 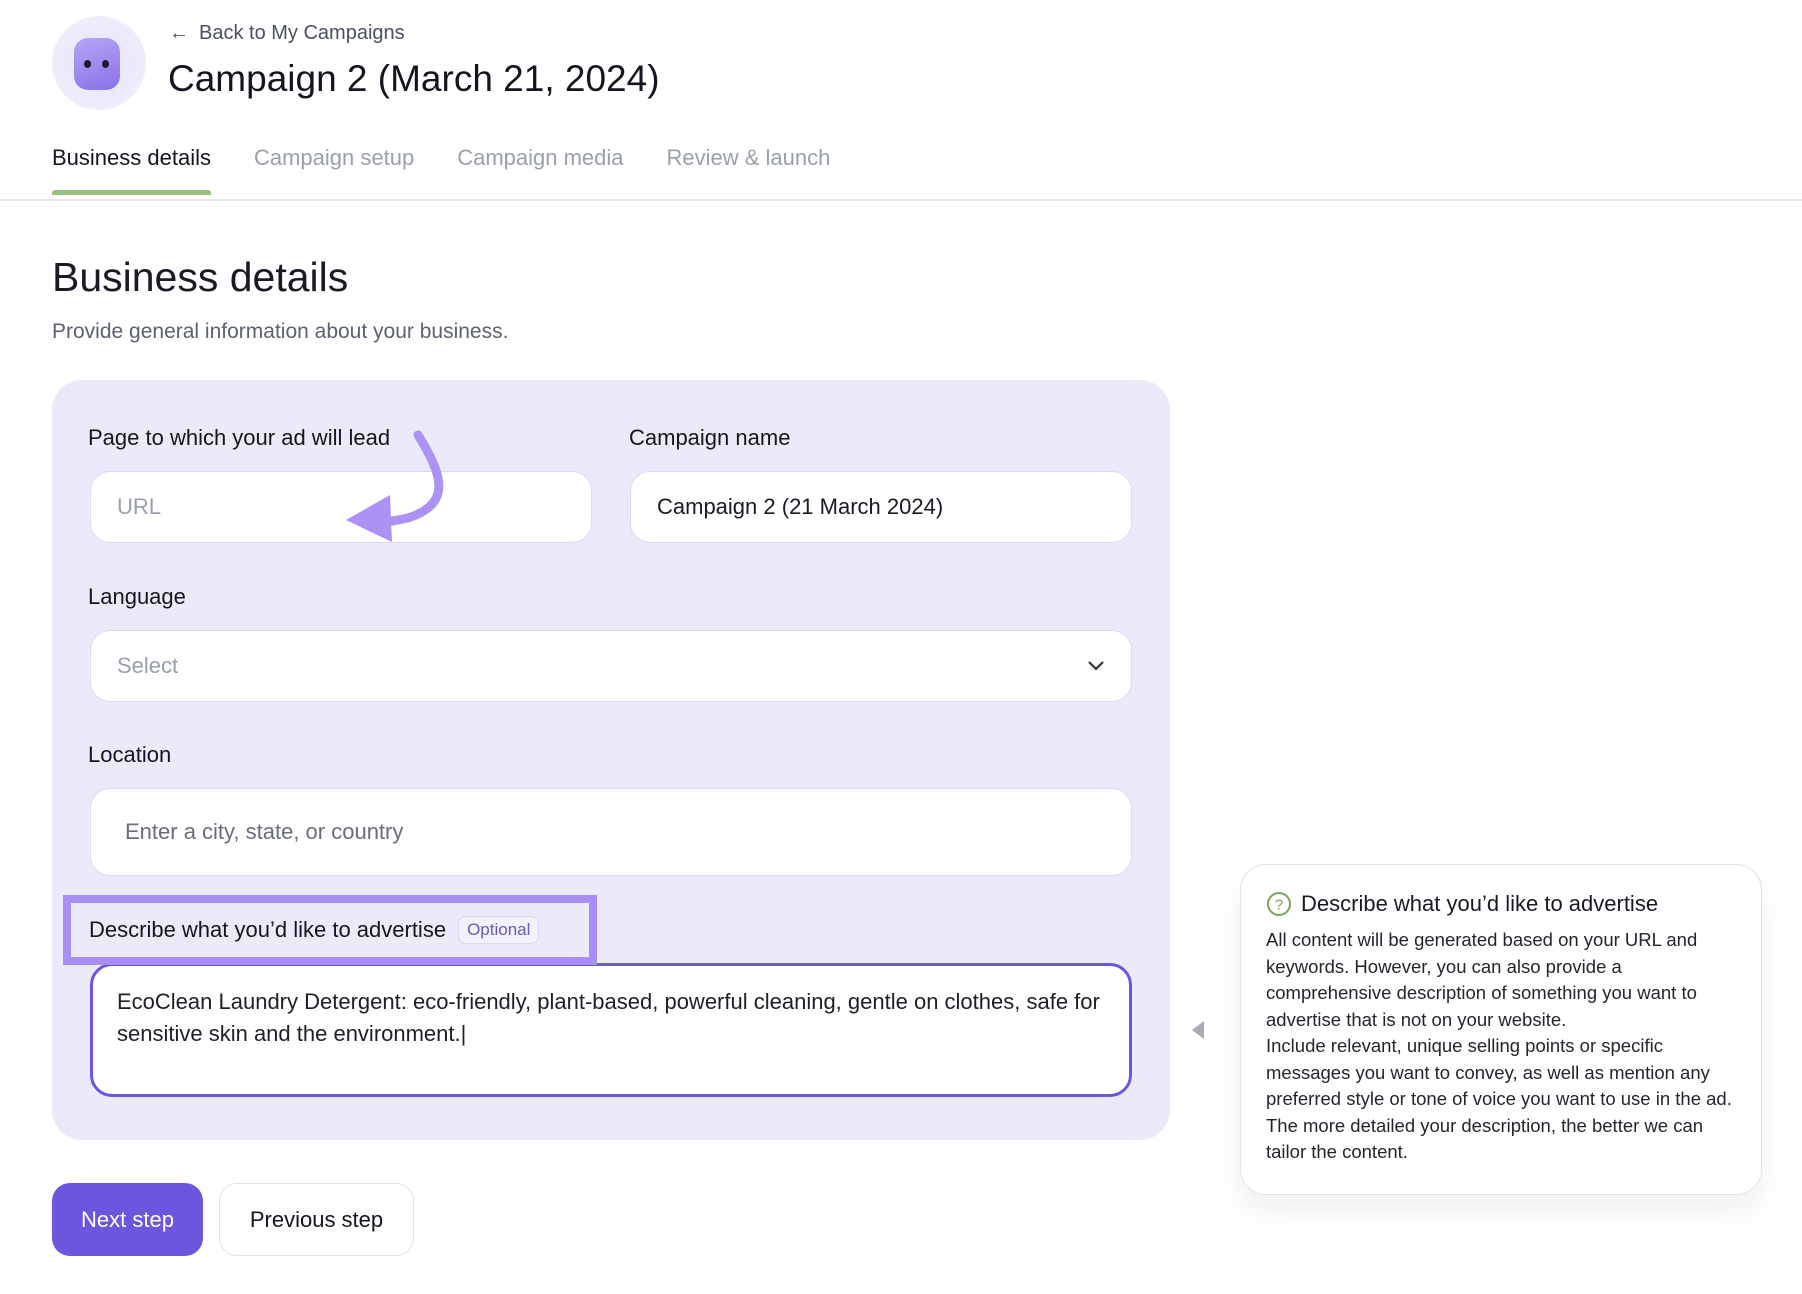 What do you see at coordinates (302, 33) in the screenshot?
I see `back-link-label: Back to My Campaigns` at bounding box center [302, 33].